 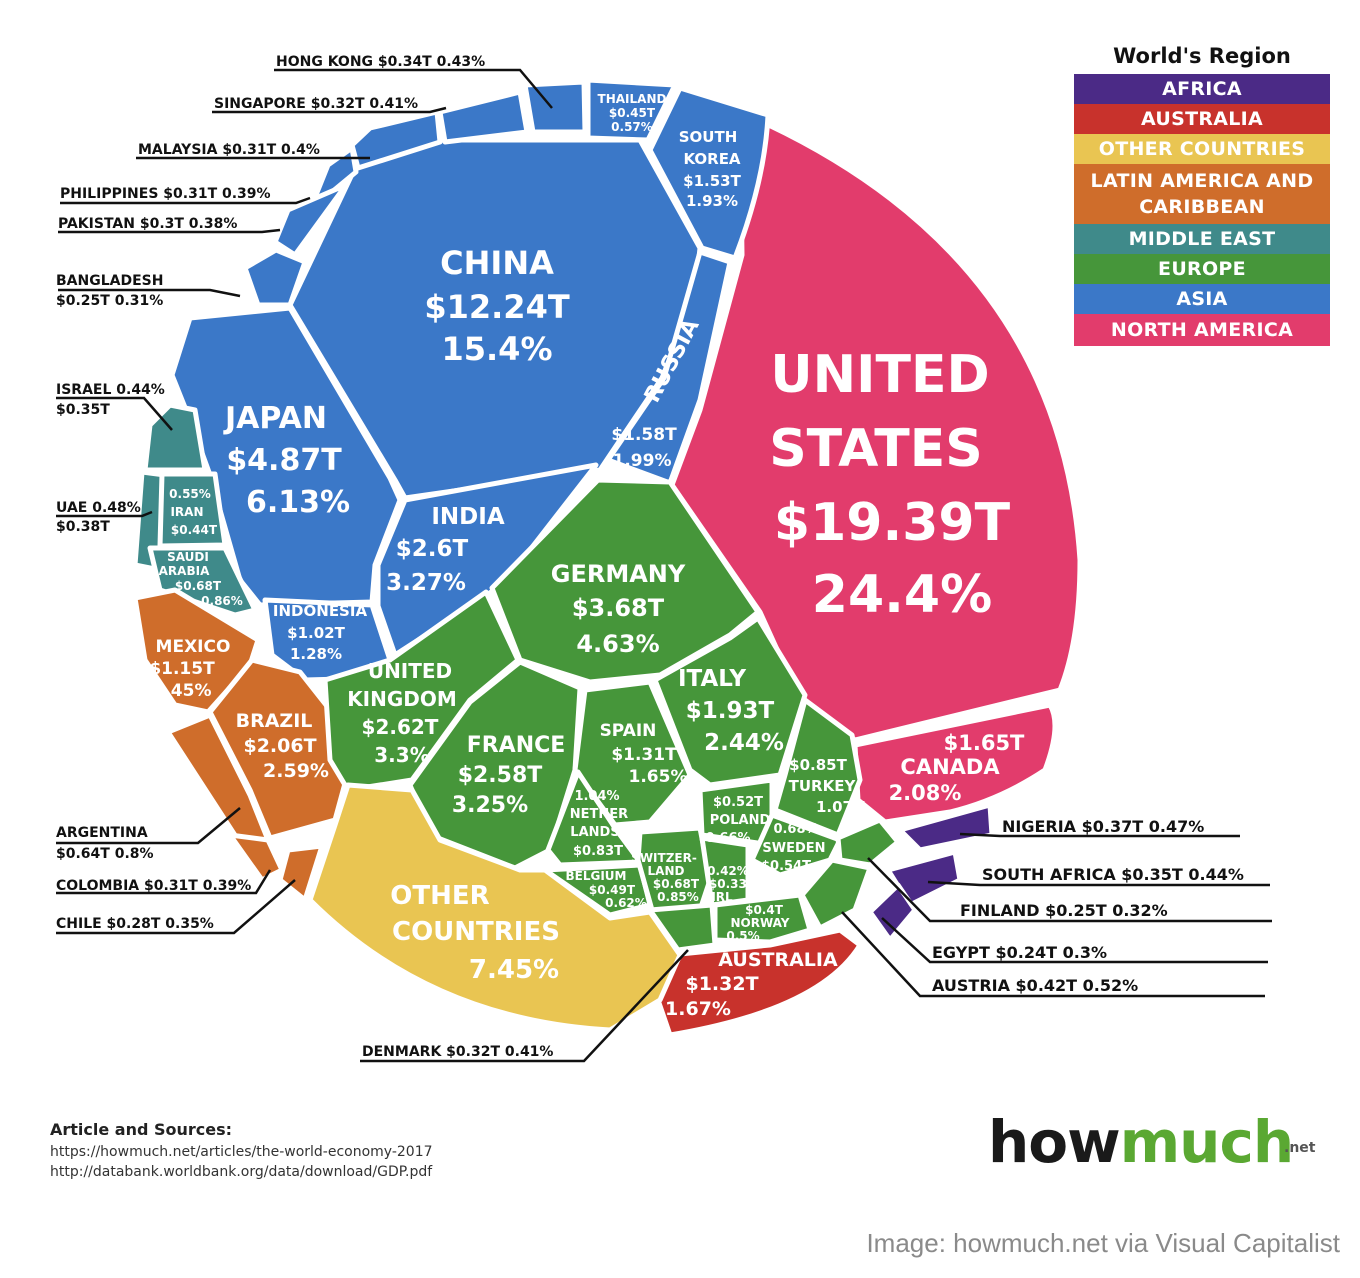 I want to click on callout-bangladesh-name: BANGLADESH, so click(x=109, y=281).